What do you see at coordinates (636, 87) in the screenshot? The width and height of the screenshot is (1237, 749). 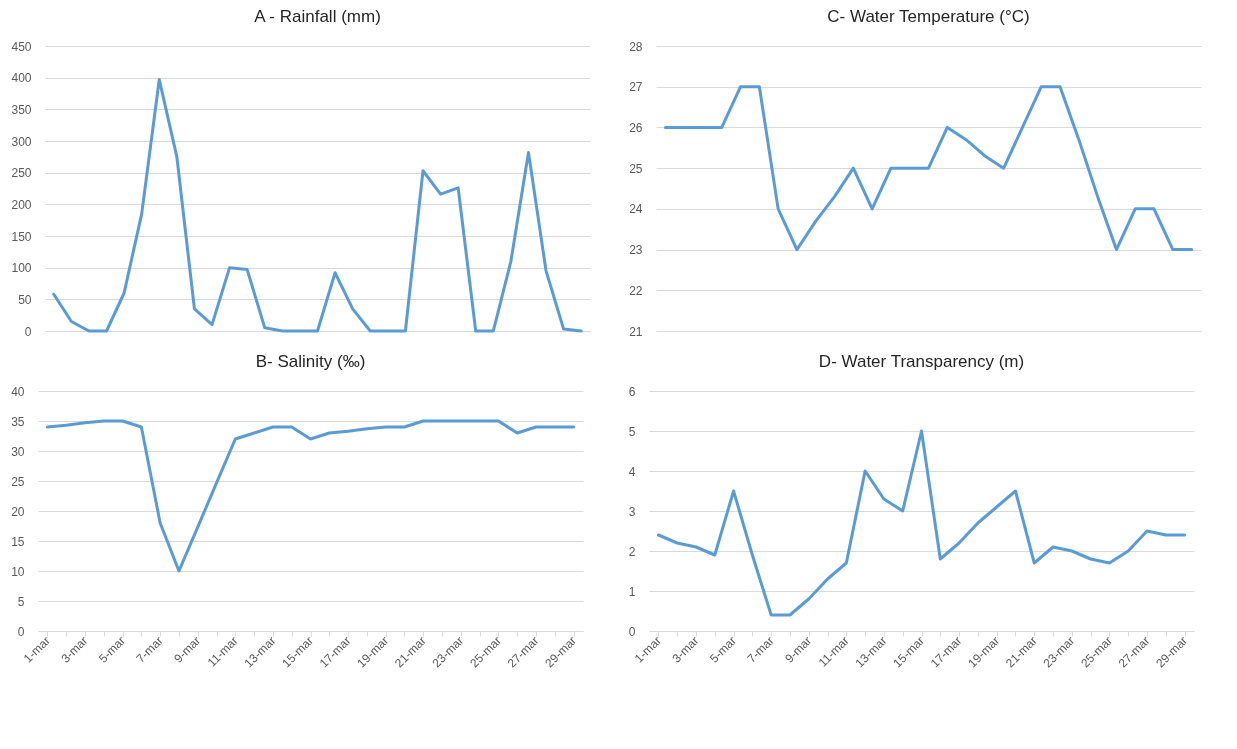 I see `y-tick-label: 27` at bounding box center [636, 87].